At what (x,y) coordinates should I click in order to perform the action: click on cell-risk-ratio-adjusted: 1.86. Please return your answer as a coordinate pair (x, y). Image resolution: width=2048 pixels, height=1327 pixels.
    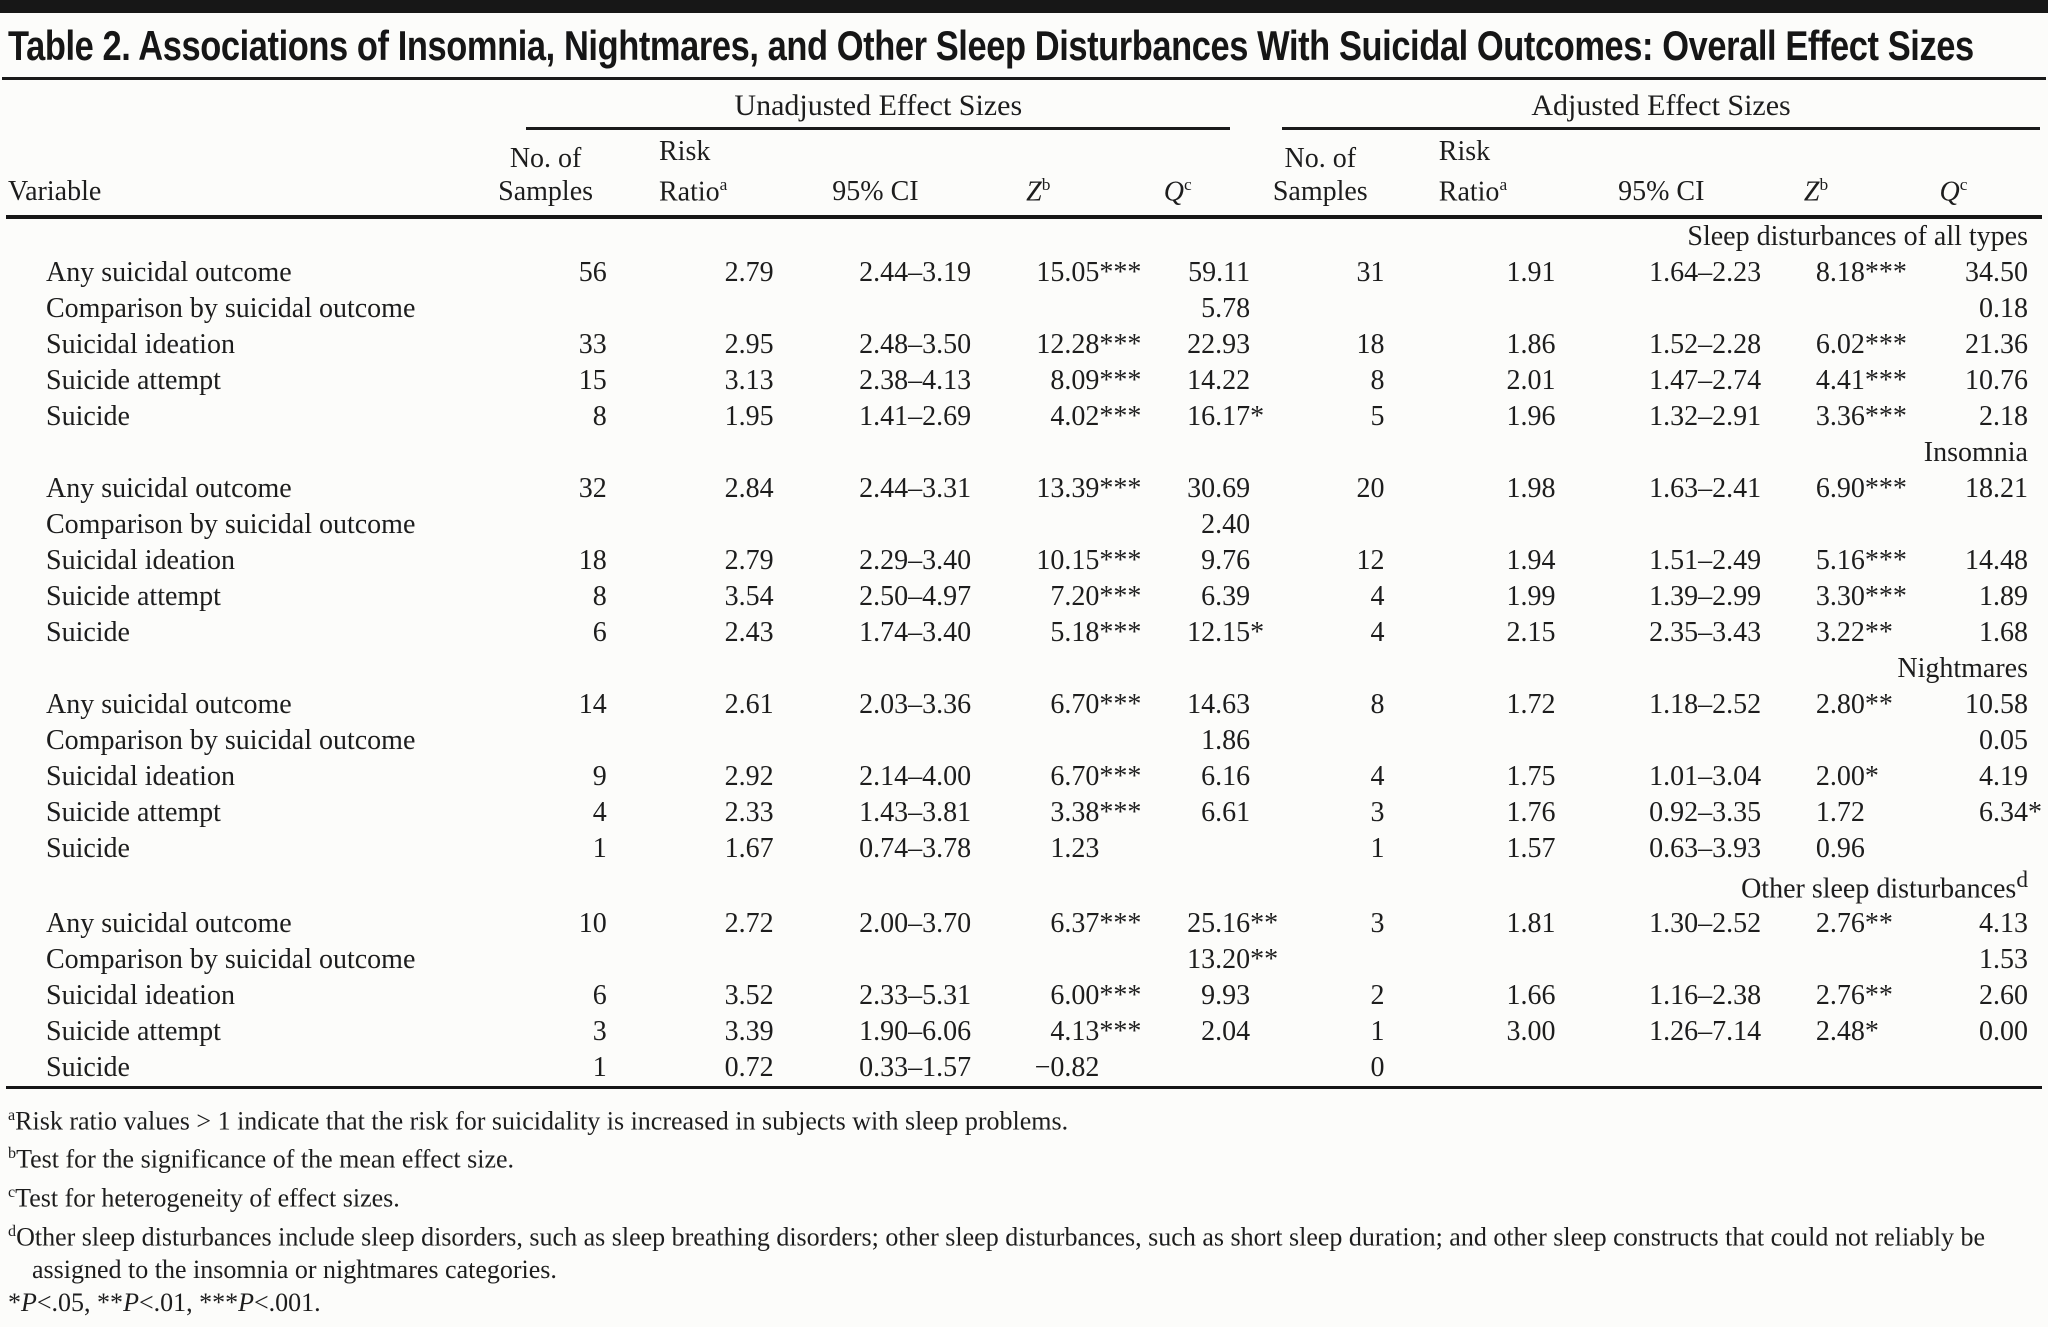
    Looking at the image, I should click on (1531, 345).